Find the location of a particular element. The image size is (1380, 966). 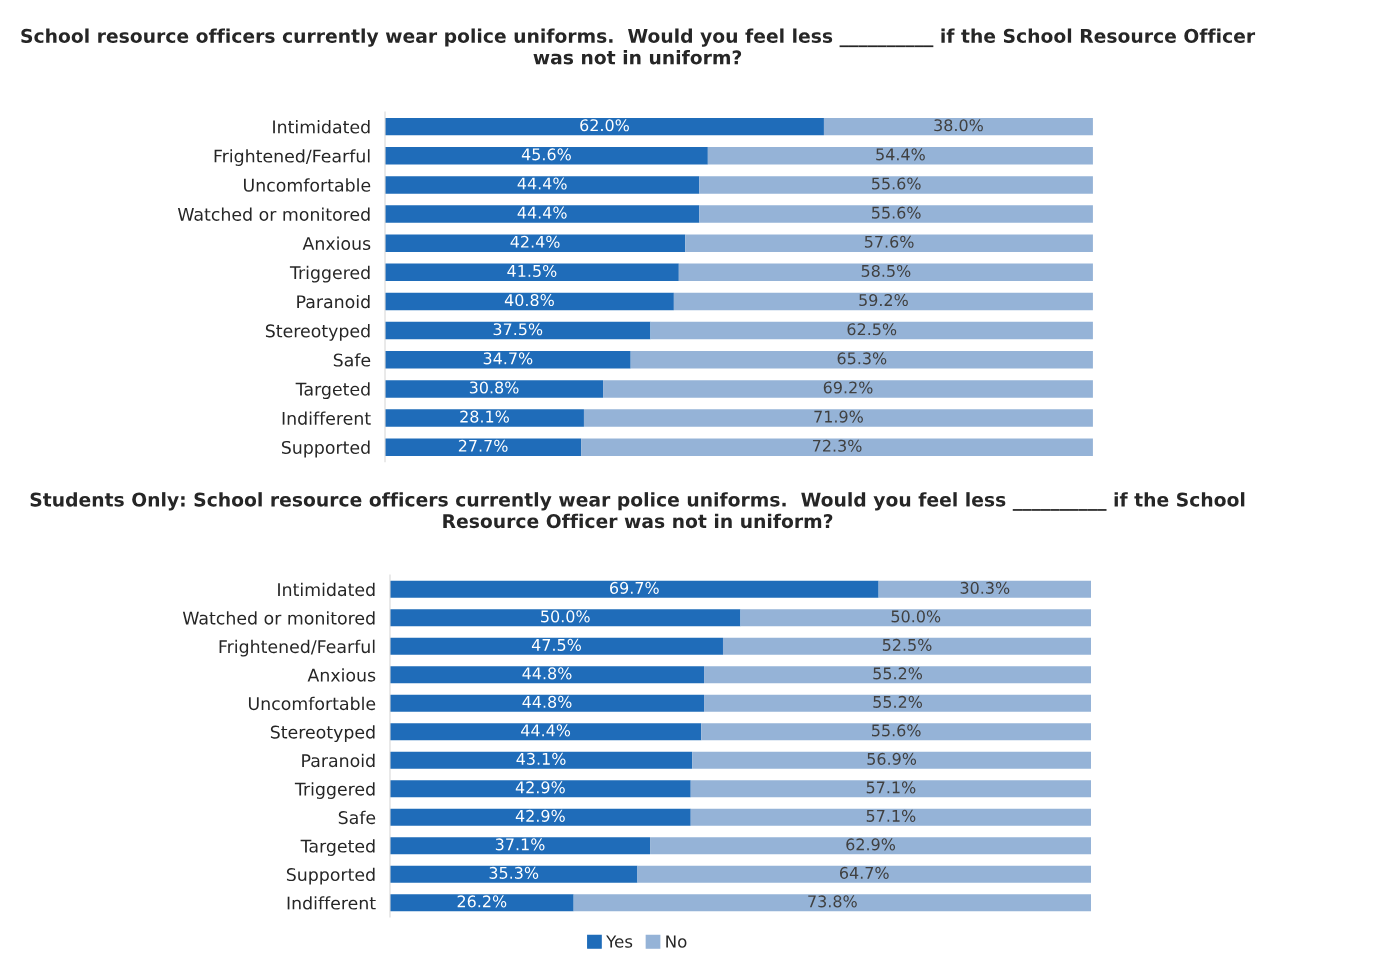

data-label: 57.6% is located at coordinates (889, 241).